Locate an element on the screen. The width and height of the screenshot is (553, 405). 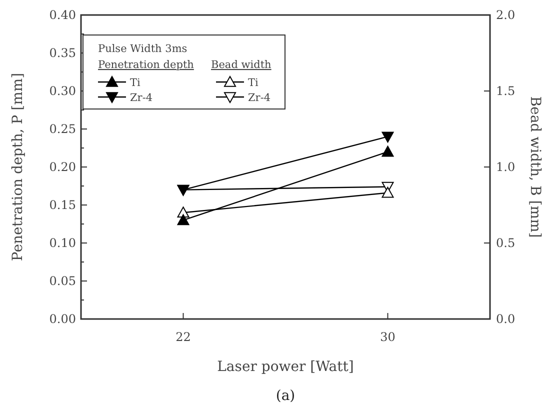
legend-title: Pulse Width 3ms is located at coordinates (143, 49).